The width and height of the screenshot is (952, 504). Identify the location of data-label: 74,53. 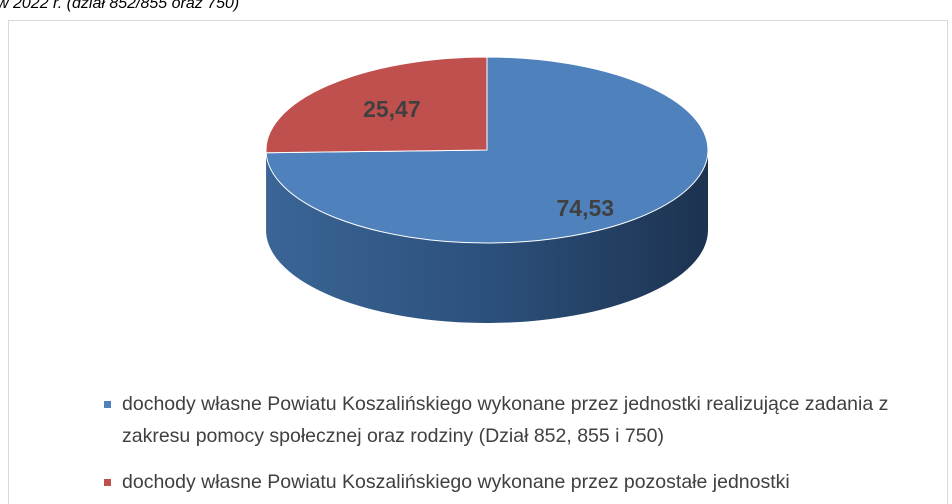
(586, 208).